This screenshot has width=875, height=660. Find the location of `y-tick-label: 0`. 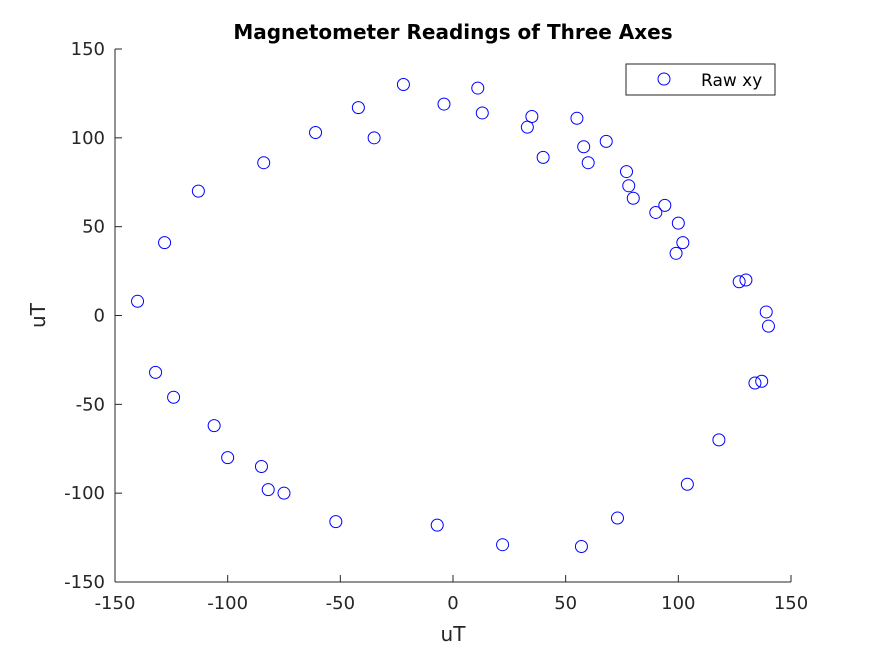

y-tick-label: 0 is located at coordinates (99, 316).